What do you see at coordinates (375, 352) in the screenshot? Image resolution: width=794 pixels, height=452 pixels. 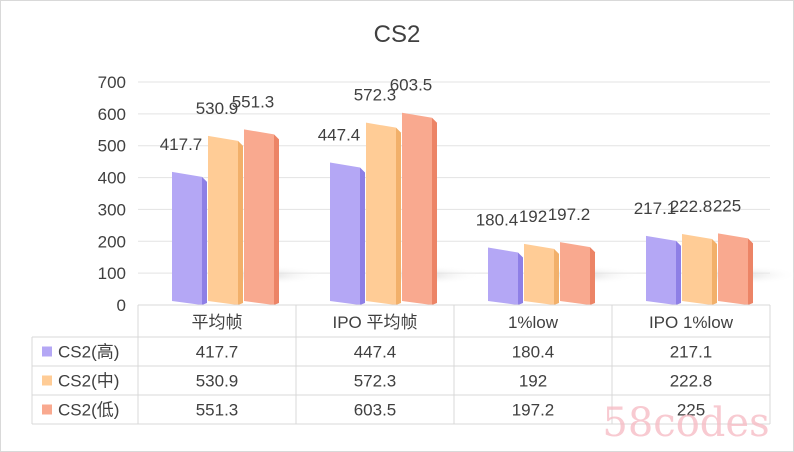 I see `table-cell: 447.4` at bounding box center [375, 352].